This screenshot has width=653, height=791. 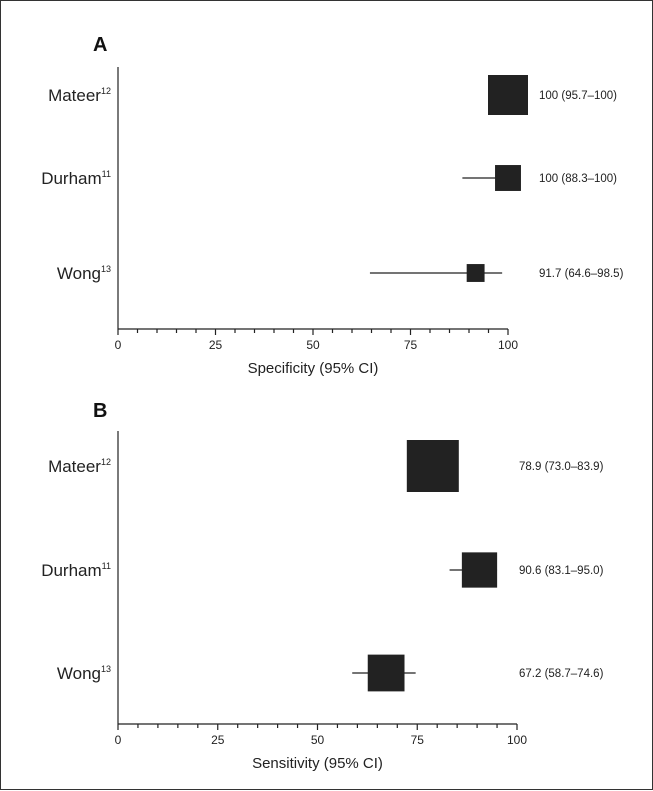 I want to click on panel-a-mateer-name: Mateer, so click(x=74, y=95).